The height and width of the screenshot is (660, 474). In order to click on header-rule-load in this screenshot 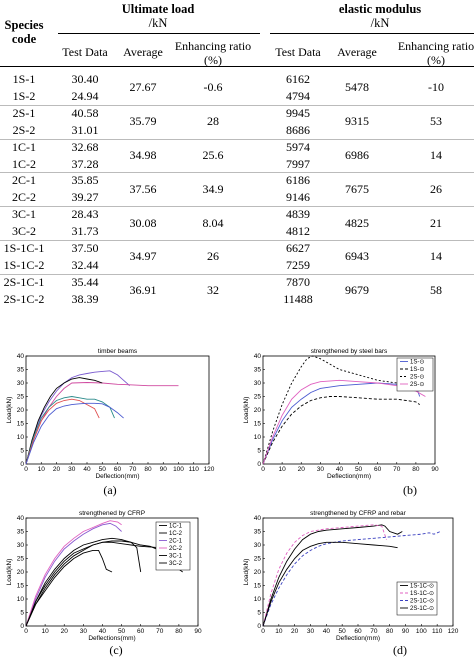, I will do `click(159, 33)`.